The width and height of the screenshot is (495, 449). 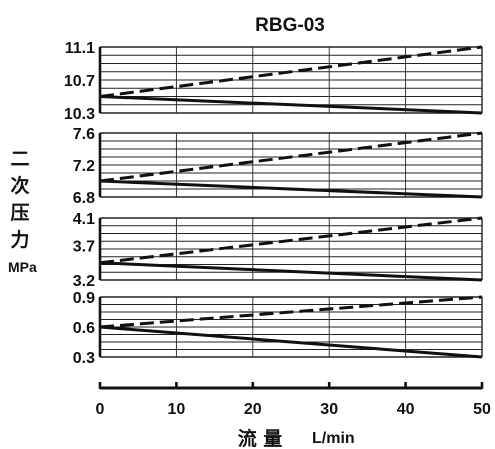 I want to click on x-axis: 0 10 20 30 40 50, so click(x=293, y=400).